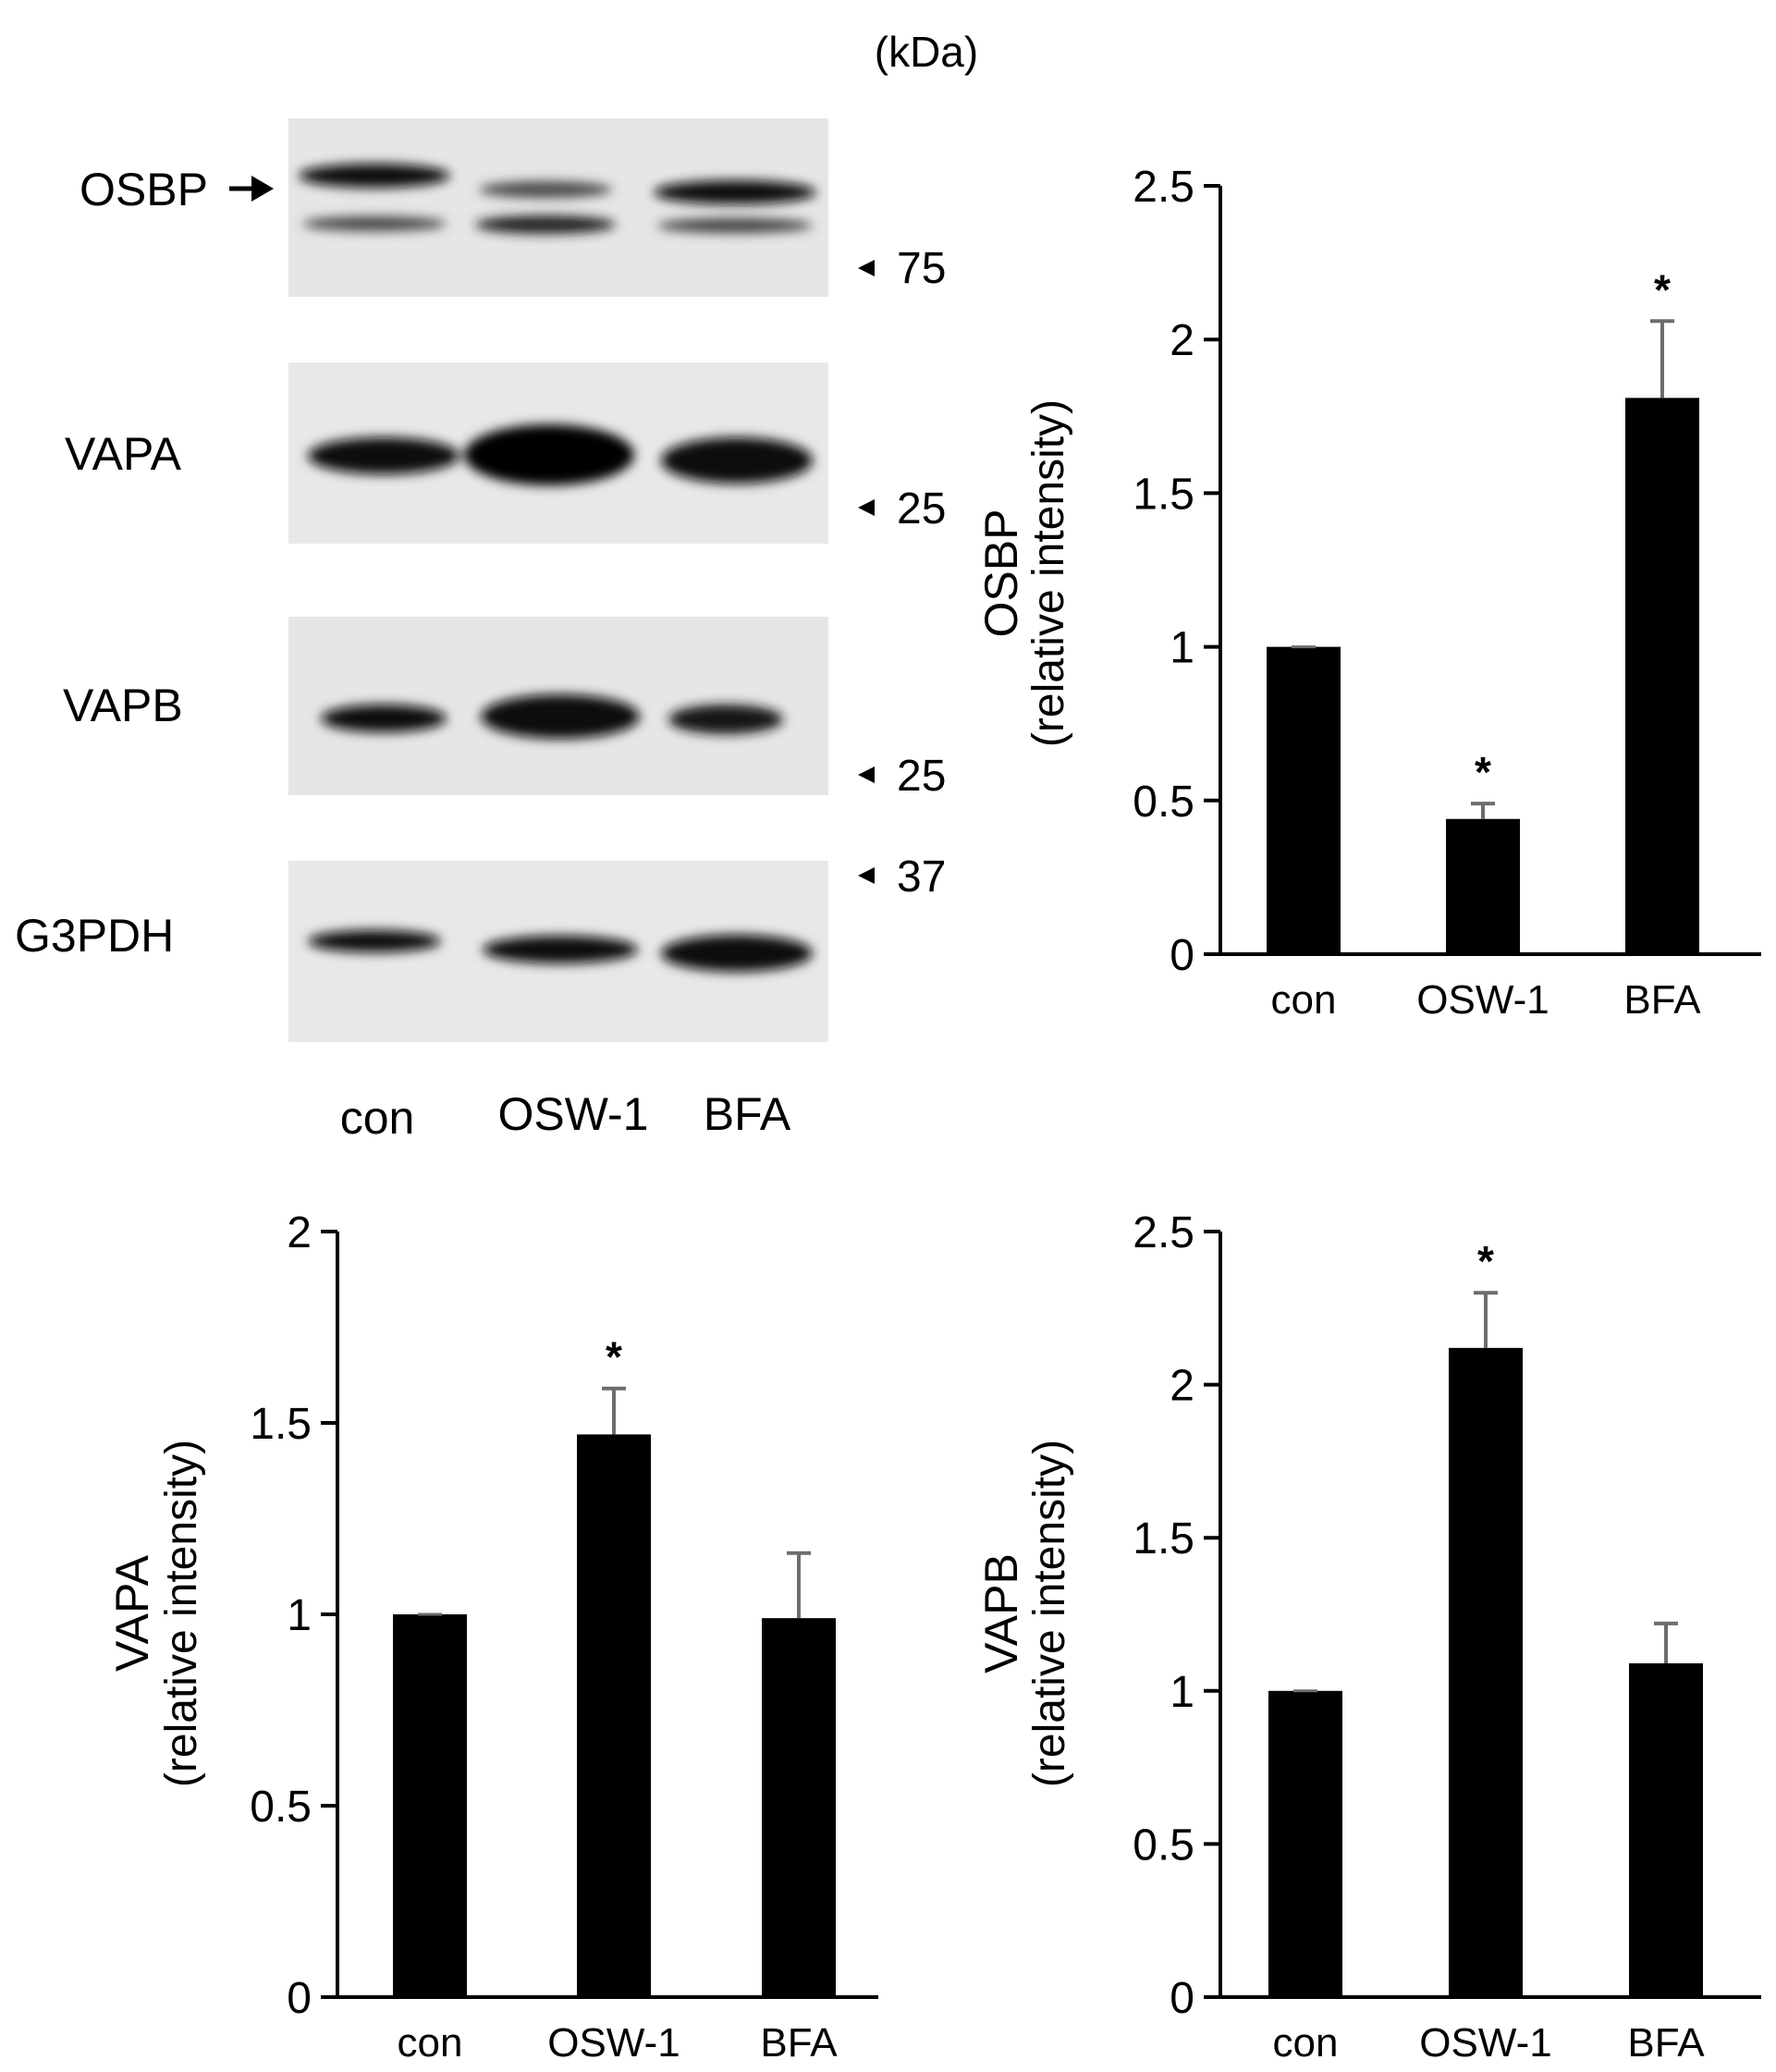 The height and width of the screenshot is (2072, 1776). Describe the element at coordinates (922, 268) in the screenshot. I see `marker-label-osbp: 75` at that location.